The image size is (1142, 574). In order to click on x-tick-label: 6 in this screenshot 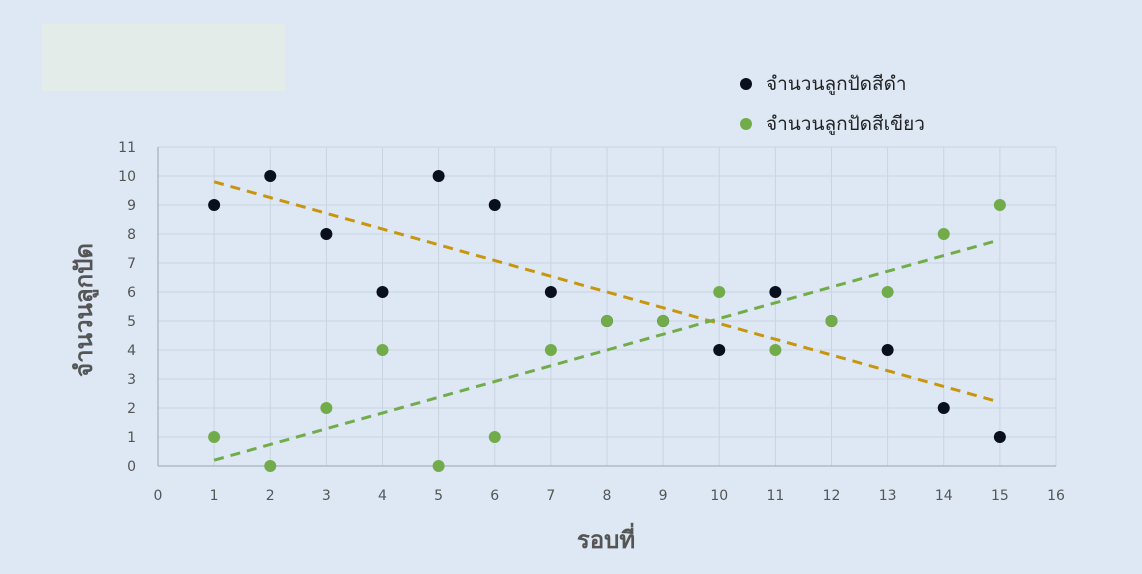, I will do `click(494, 496)`.